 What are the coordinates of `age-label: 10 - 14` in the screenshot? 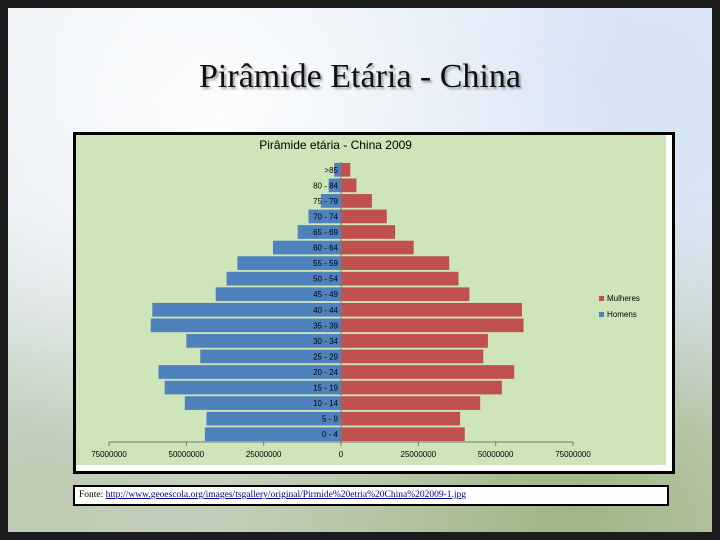 It's located at (325, 403).